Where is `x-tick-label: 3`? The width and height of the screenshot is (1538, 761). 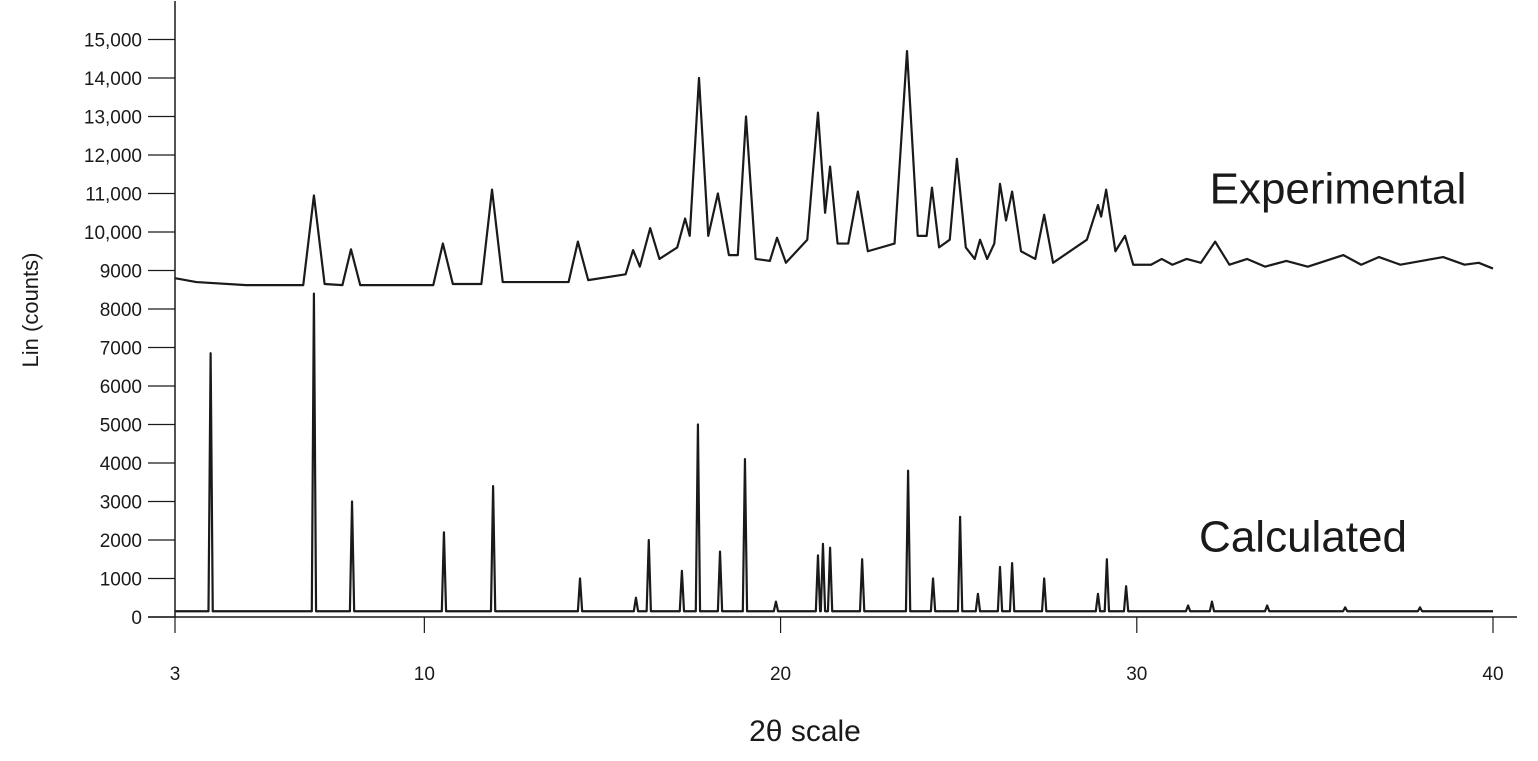
x-tick-label: 3 is located at coordinates (175, 674).